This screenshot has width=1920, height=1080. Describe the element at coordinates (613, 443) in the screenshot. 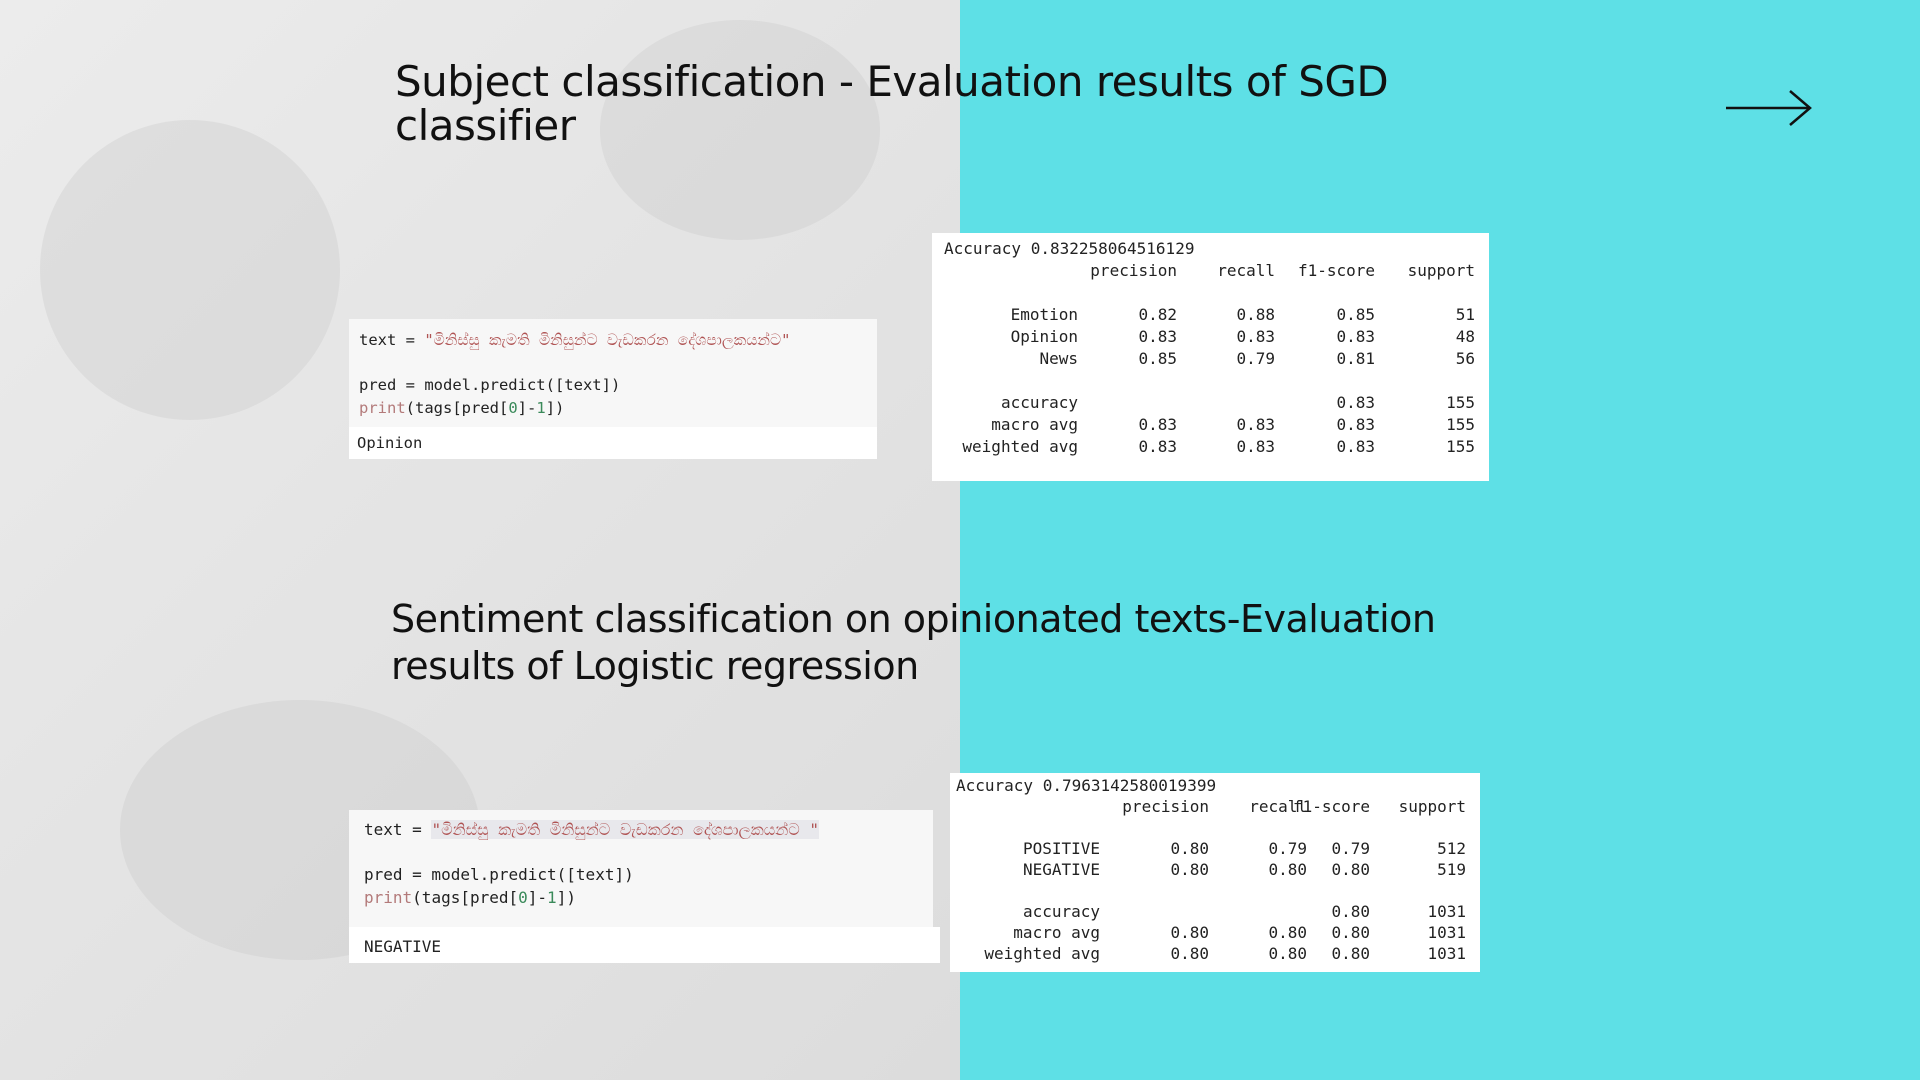

I see `code-output: Opinion` at that location.